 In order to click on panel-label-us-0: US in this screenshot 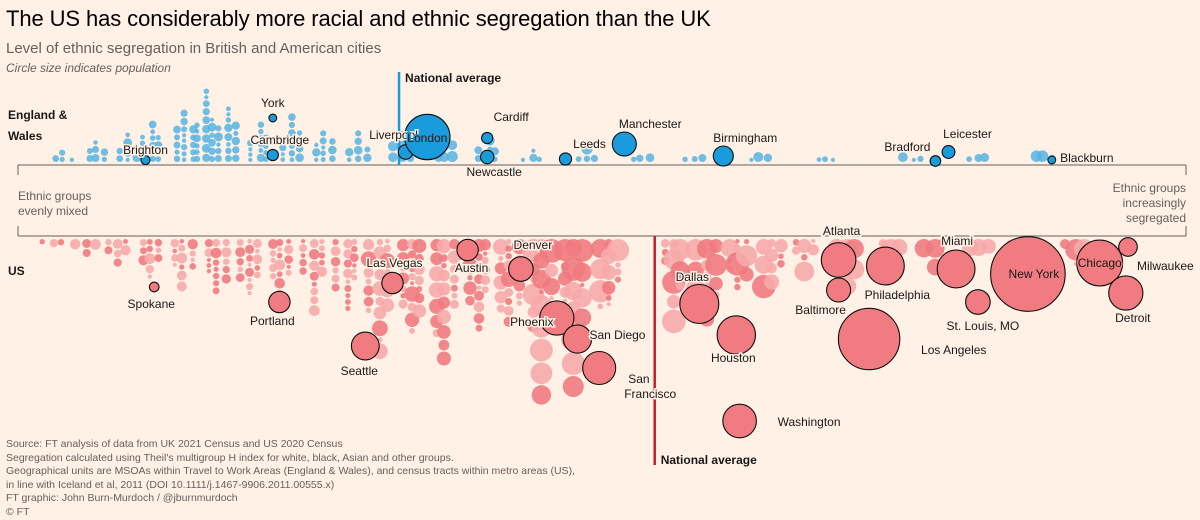, I will do `click(16, 271)`.